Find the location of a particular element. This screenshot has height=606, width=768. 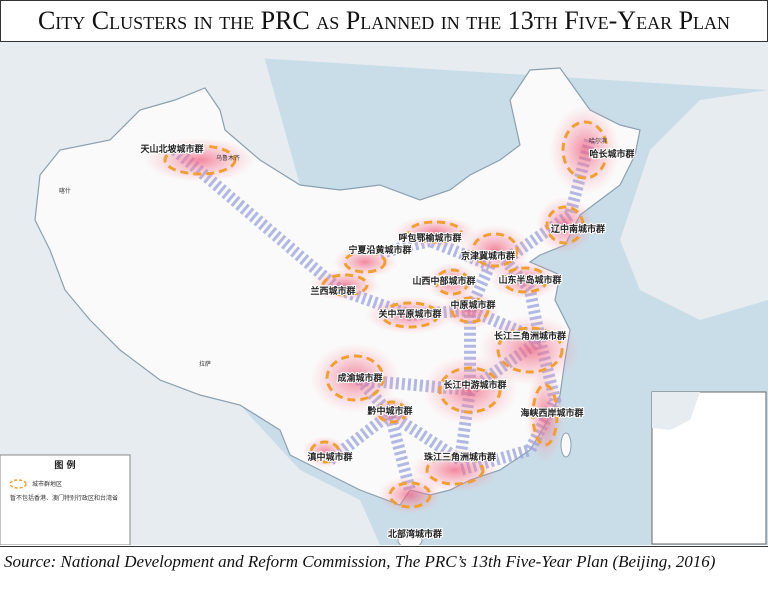

city-cluster-label: 拉萨 is located at coordinates (205, 364).